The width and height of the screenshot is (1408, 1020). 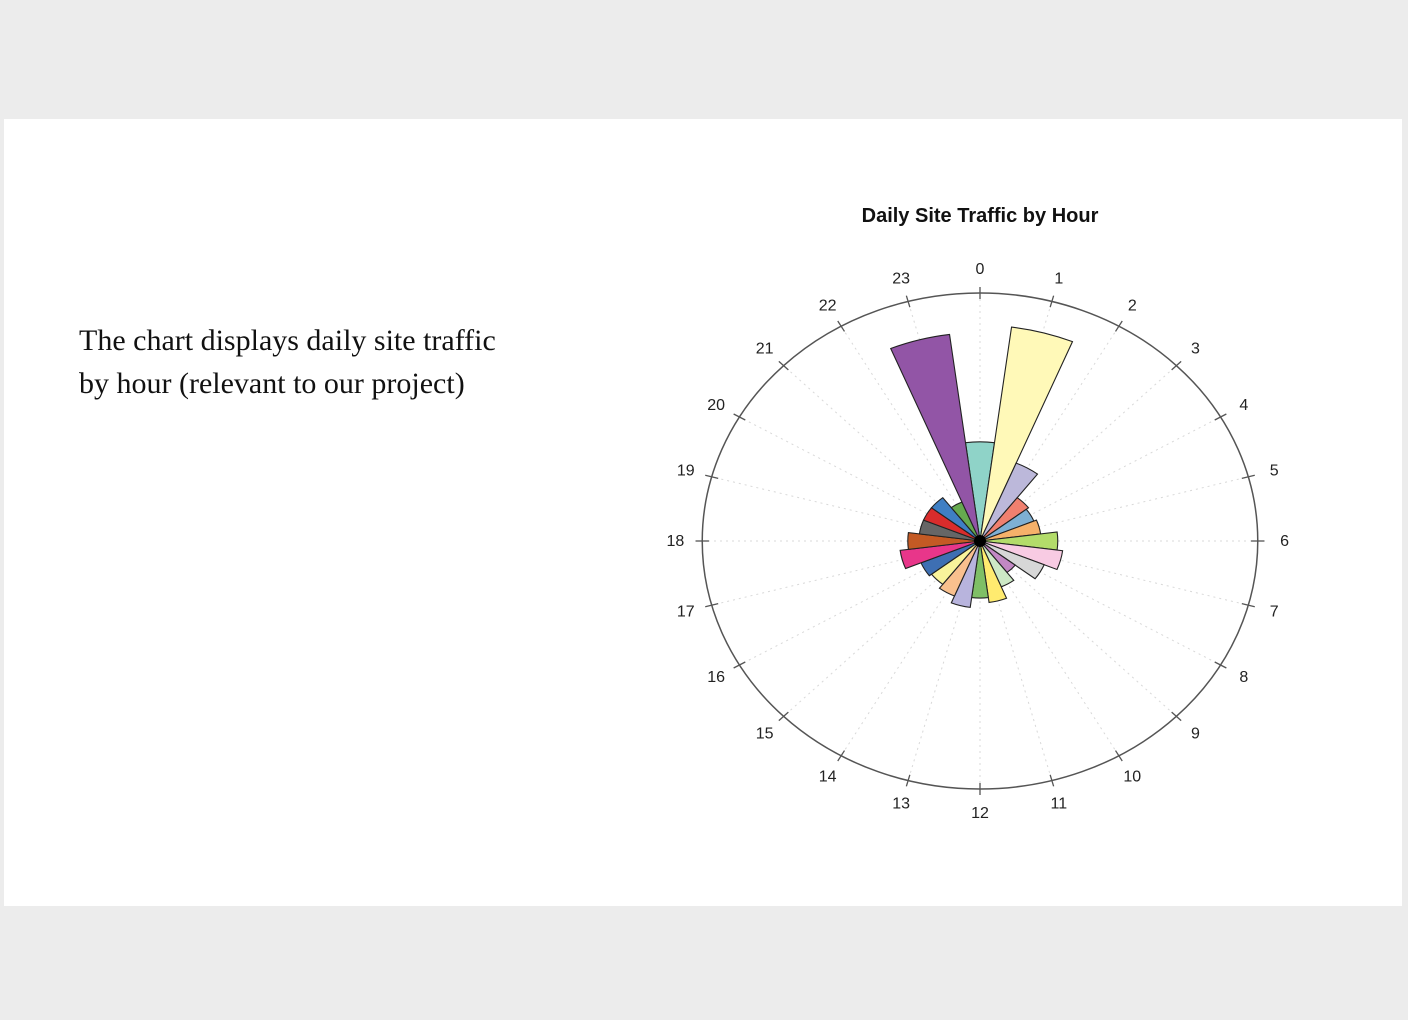 What do you see at coordinates (980, 216) in the screenshot?
I see `chart-title: Daily Site Traffic by Hour` at bounding box center [980, 216].